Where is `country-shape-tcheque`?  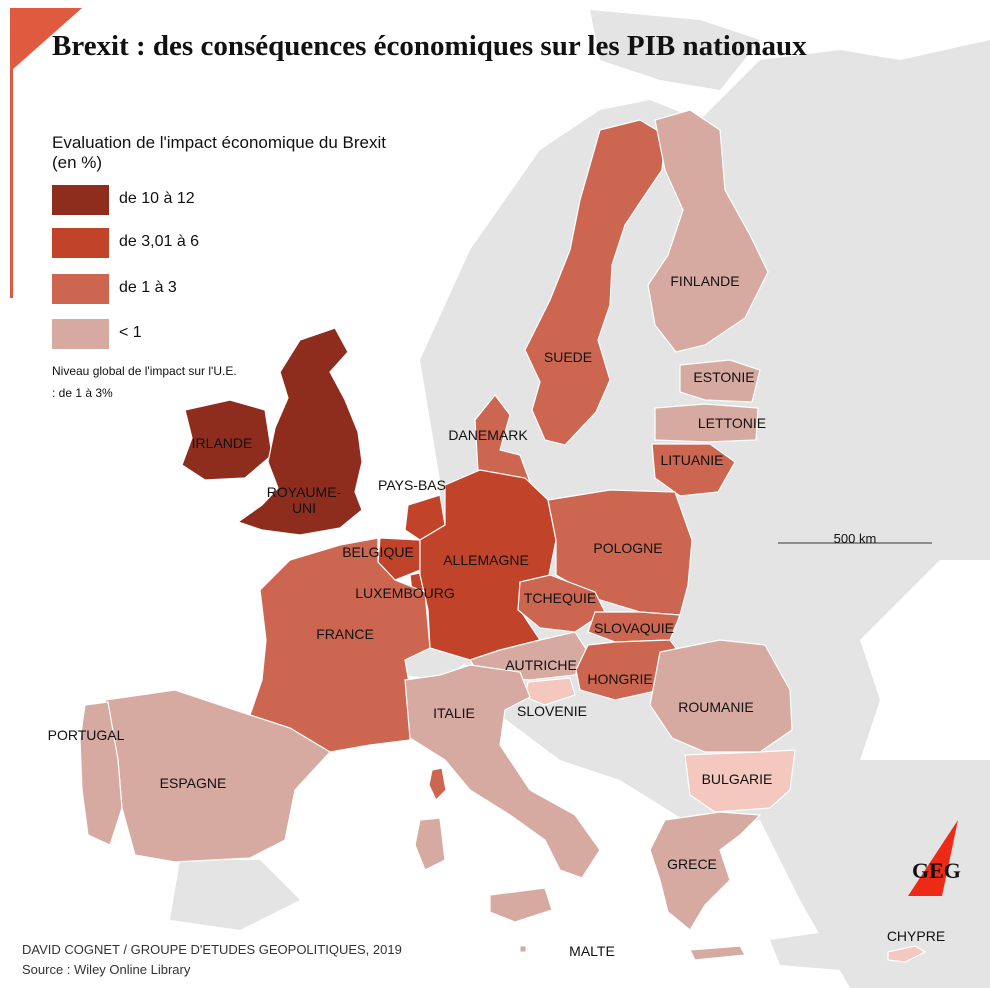 country-shape-tcheque is located at coordinates (561, 603).